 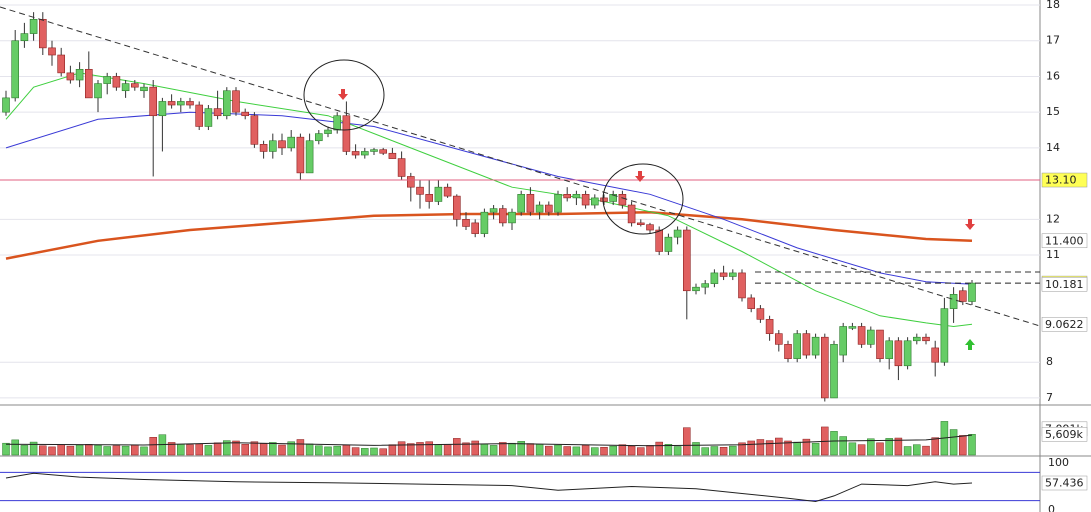 I want to click on indicator-line, so click(x=489, y=440).